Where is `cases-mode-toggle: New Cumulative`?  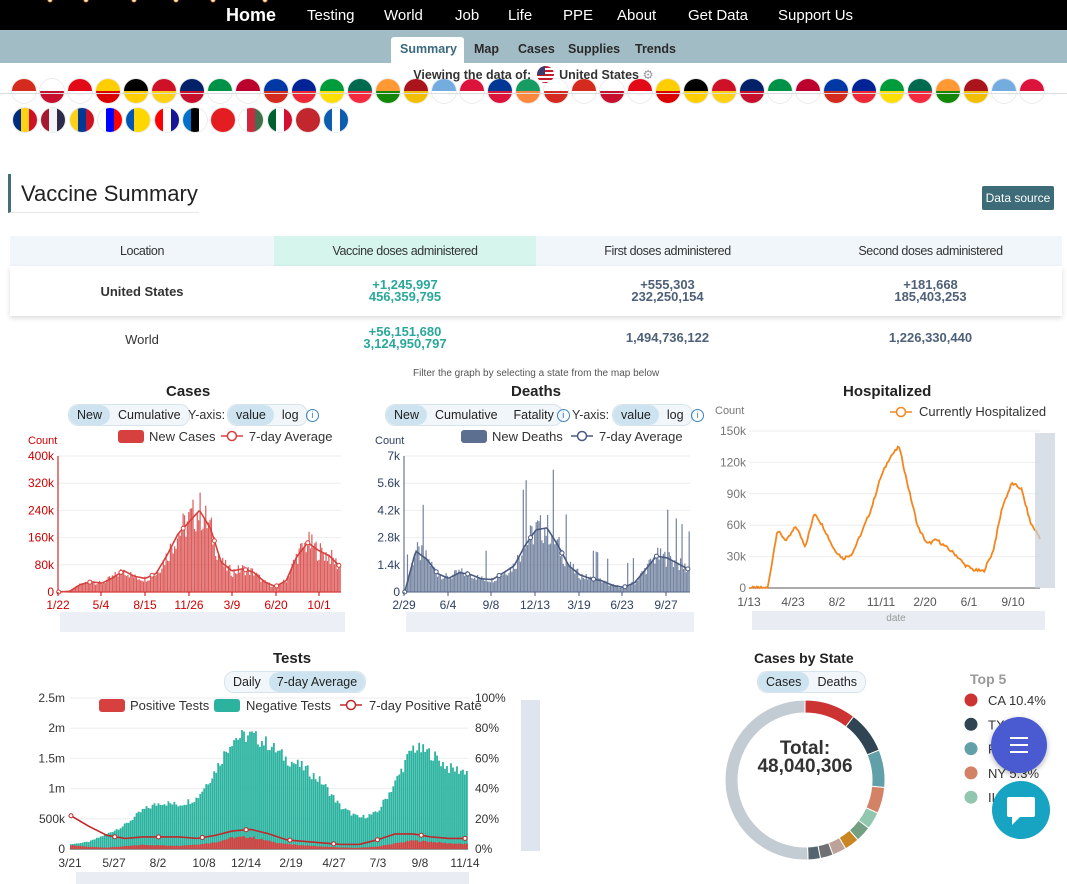
cases-mode-toggle: New Cumulative is located at coordinates (129, 415).